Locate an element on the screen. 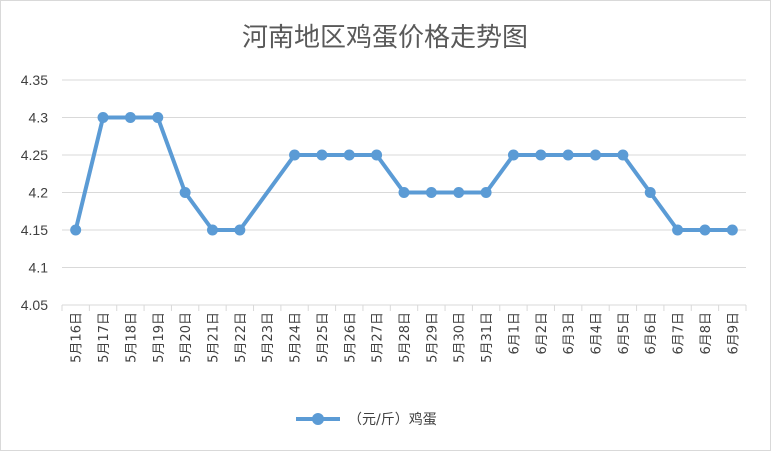 The width and height of the screenshot is (771, 451). x-tick-label: 5月22日 is located at coordinates (241, 337).